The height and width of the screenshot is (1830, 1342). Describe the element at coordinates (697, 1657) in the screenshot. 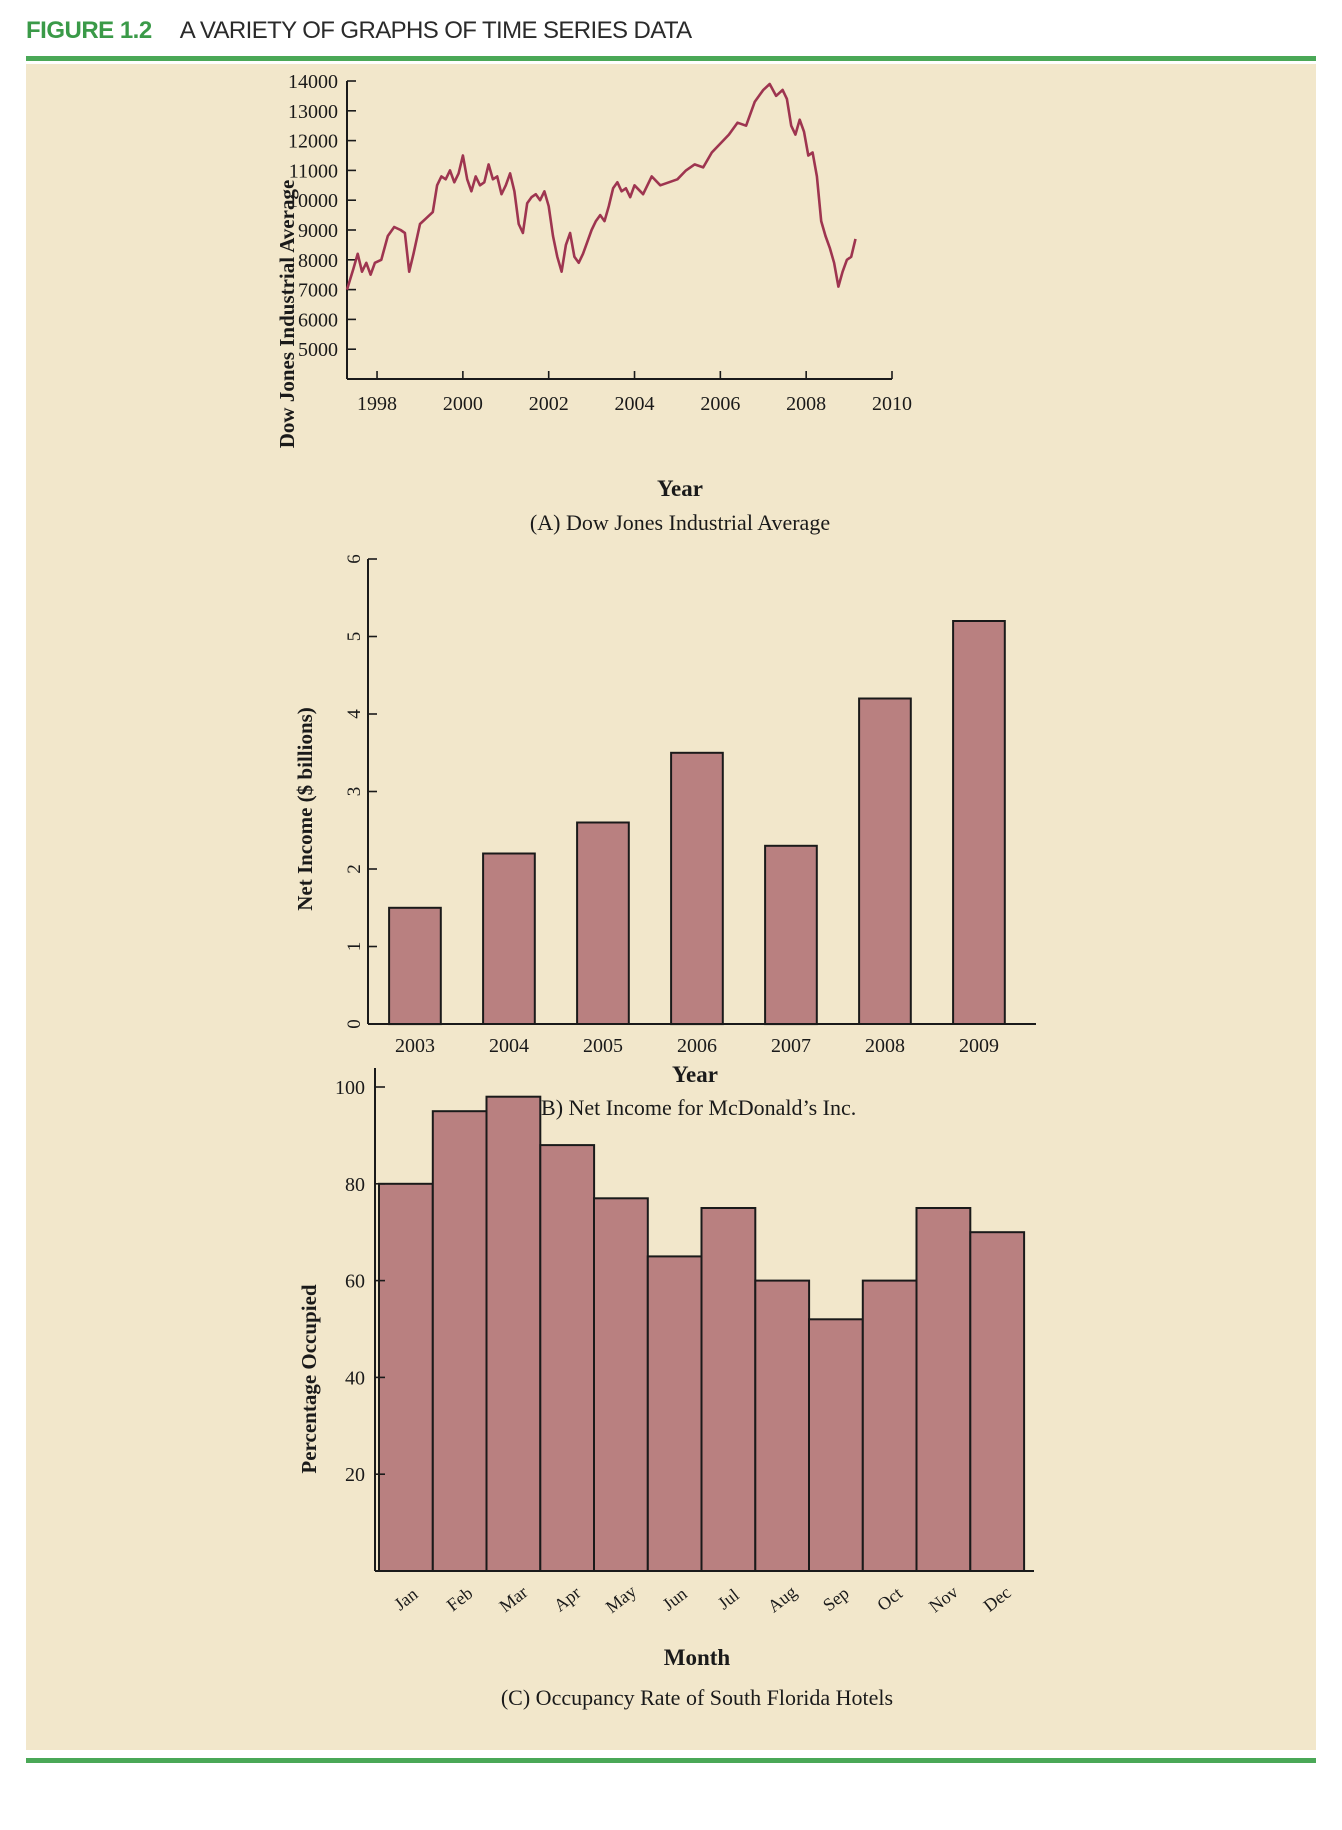

I see `occupancy-x-axis-label: Month` at that location.